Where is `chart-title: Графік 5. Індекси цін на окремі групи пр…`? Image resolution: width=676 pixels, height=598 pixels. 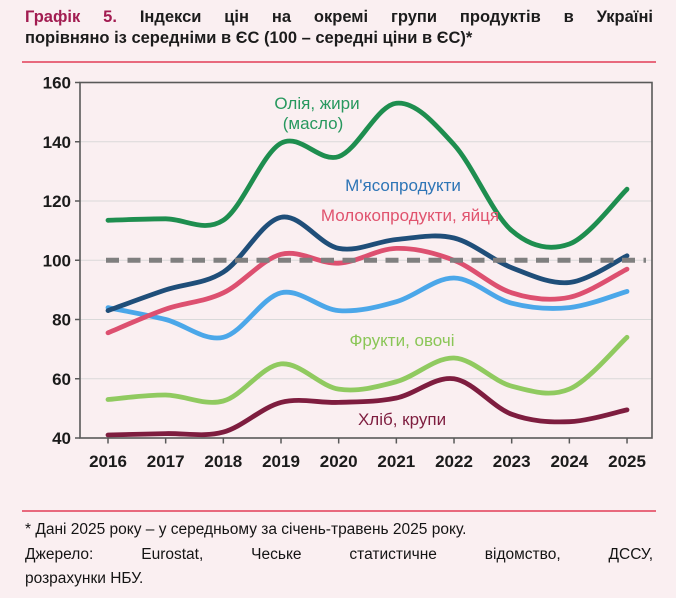
chart-title: Графік 5. Індекси цін на окремі групи пр… is located at coordinates (339, 28).